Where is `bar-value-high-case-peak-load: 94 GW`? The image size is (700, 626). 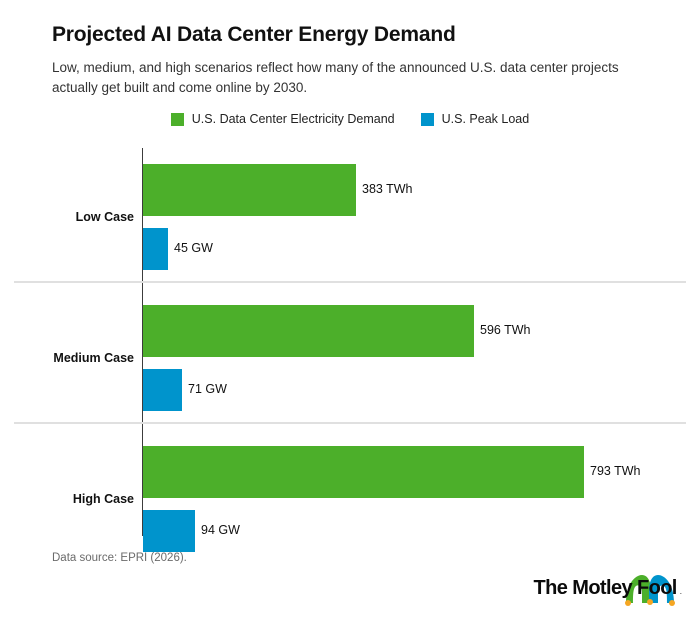
bar-value-high-case-peak-load: 94 GW is located at coordinates (220, 530).